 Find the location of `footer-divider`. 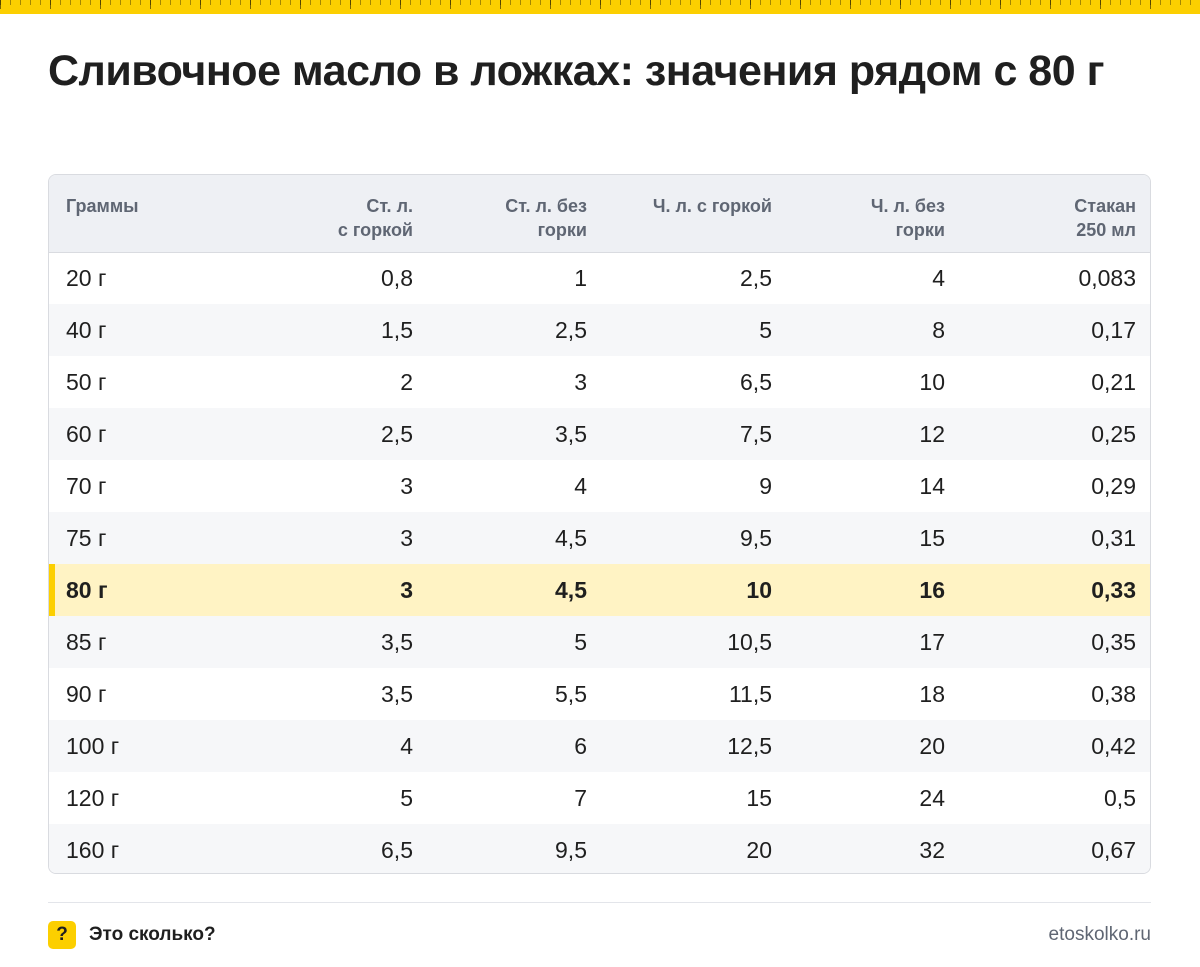

footer-divider is located at coordinates (599, 902).